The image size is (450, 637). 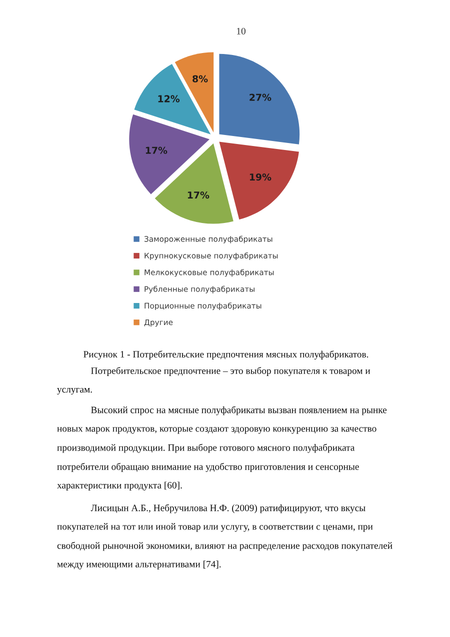 What do you see at coordinates (261, 177) in the screenshot?
I see `data-label: 19%` at bounding box center [261, 177].